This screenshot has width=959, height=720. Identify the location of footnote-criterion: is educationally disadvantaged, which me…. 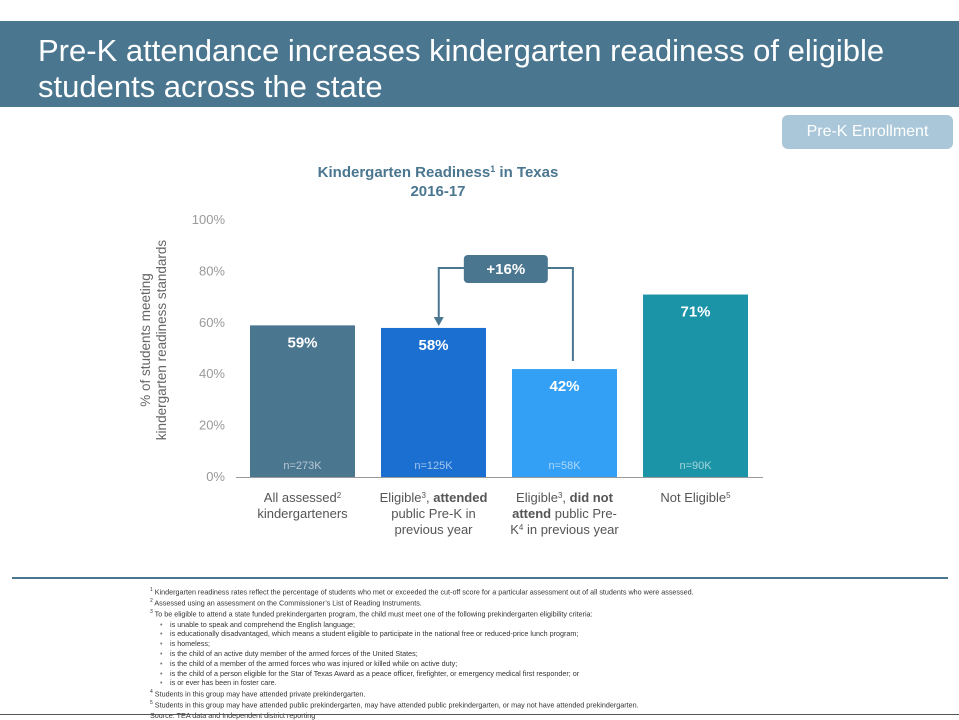
(550, 634).